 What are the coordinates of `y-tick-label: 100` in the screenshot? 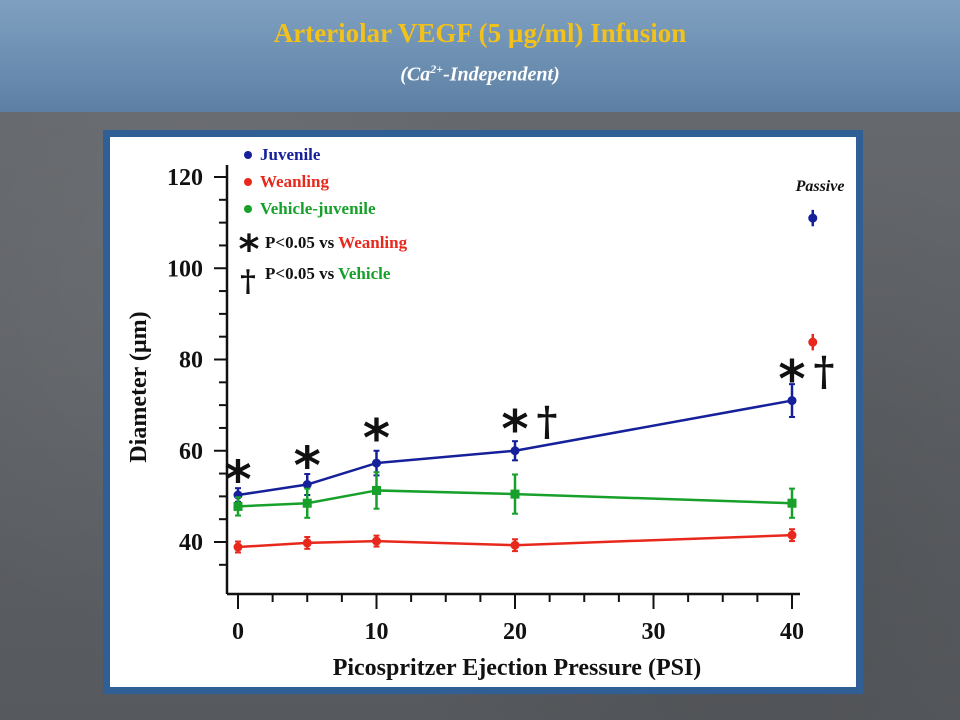 It's located at (185, 269).